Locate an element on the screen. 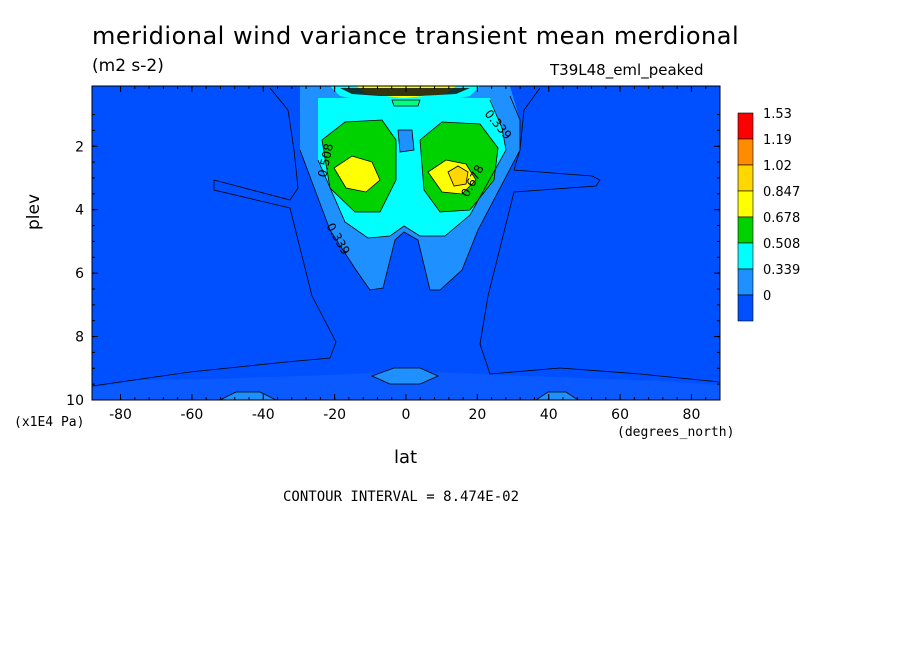 The width and height of the screenshot is (904, 654). contour-top-core-small is located at coordinates (406, 103).